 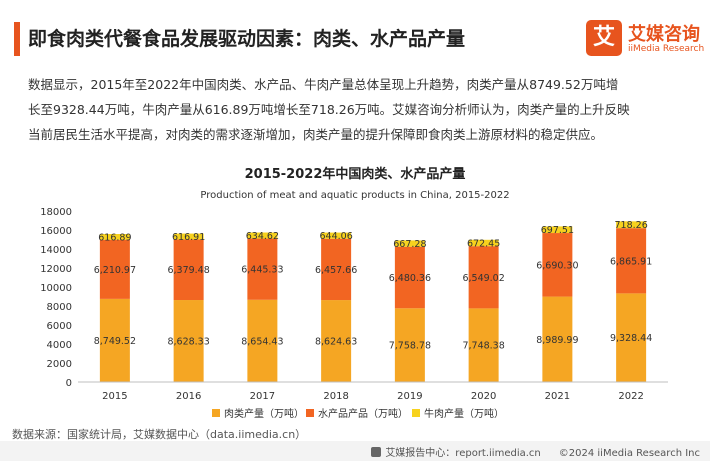 I want to click on legend-label: 水产品产品（万吨）, so click(x=363, y=413).